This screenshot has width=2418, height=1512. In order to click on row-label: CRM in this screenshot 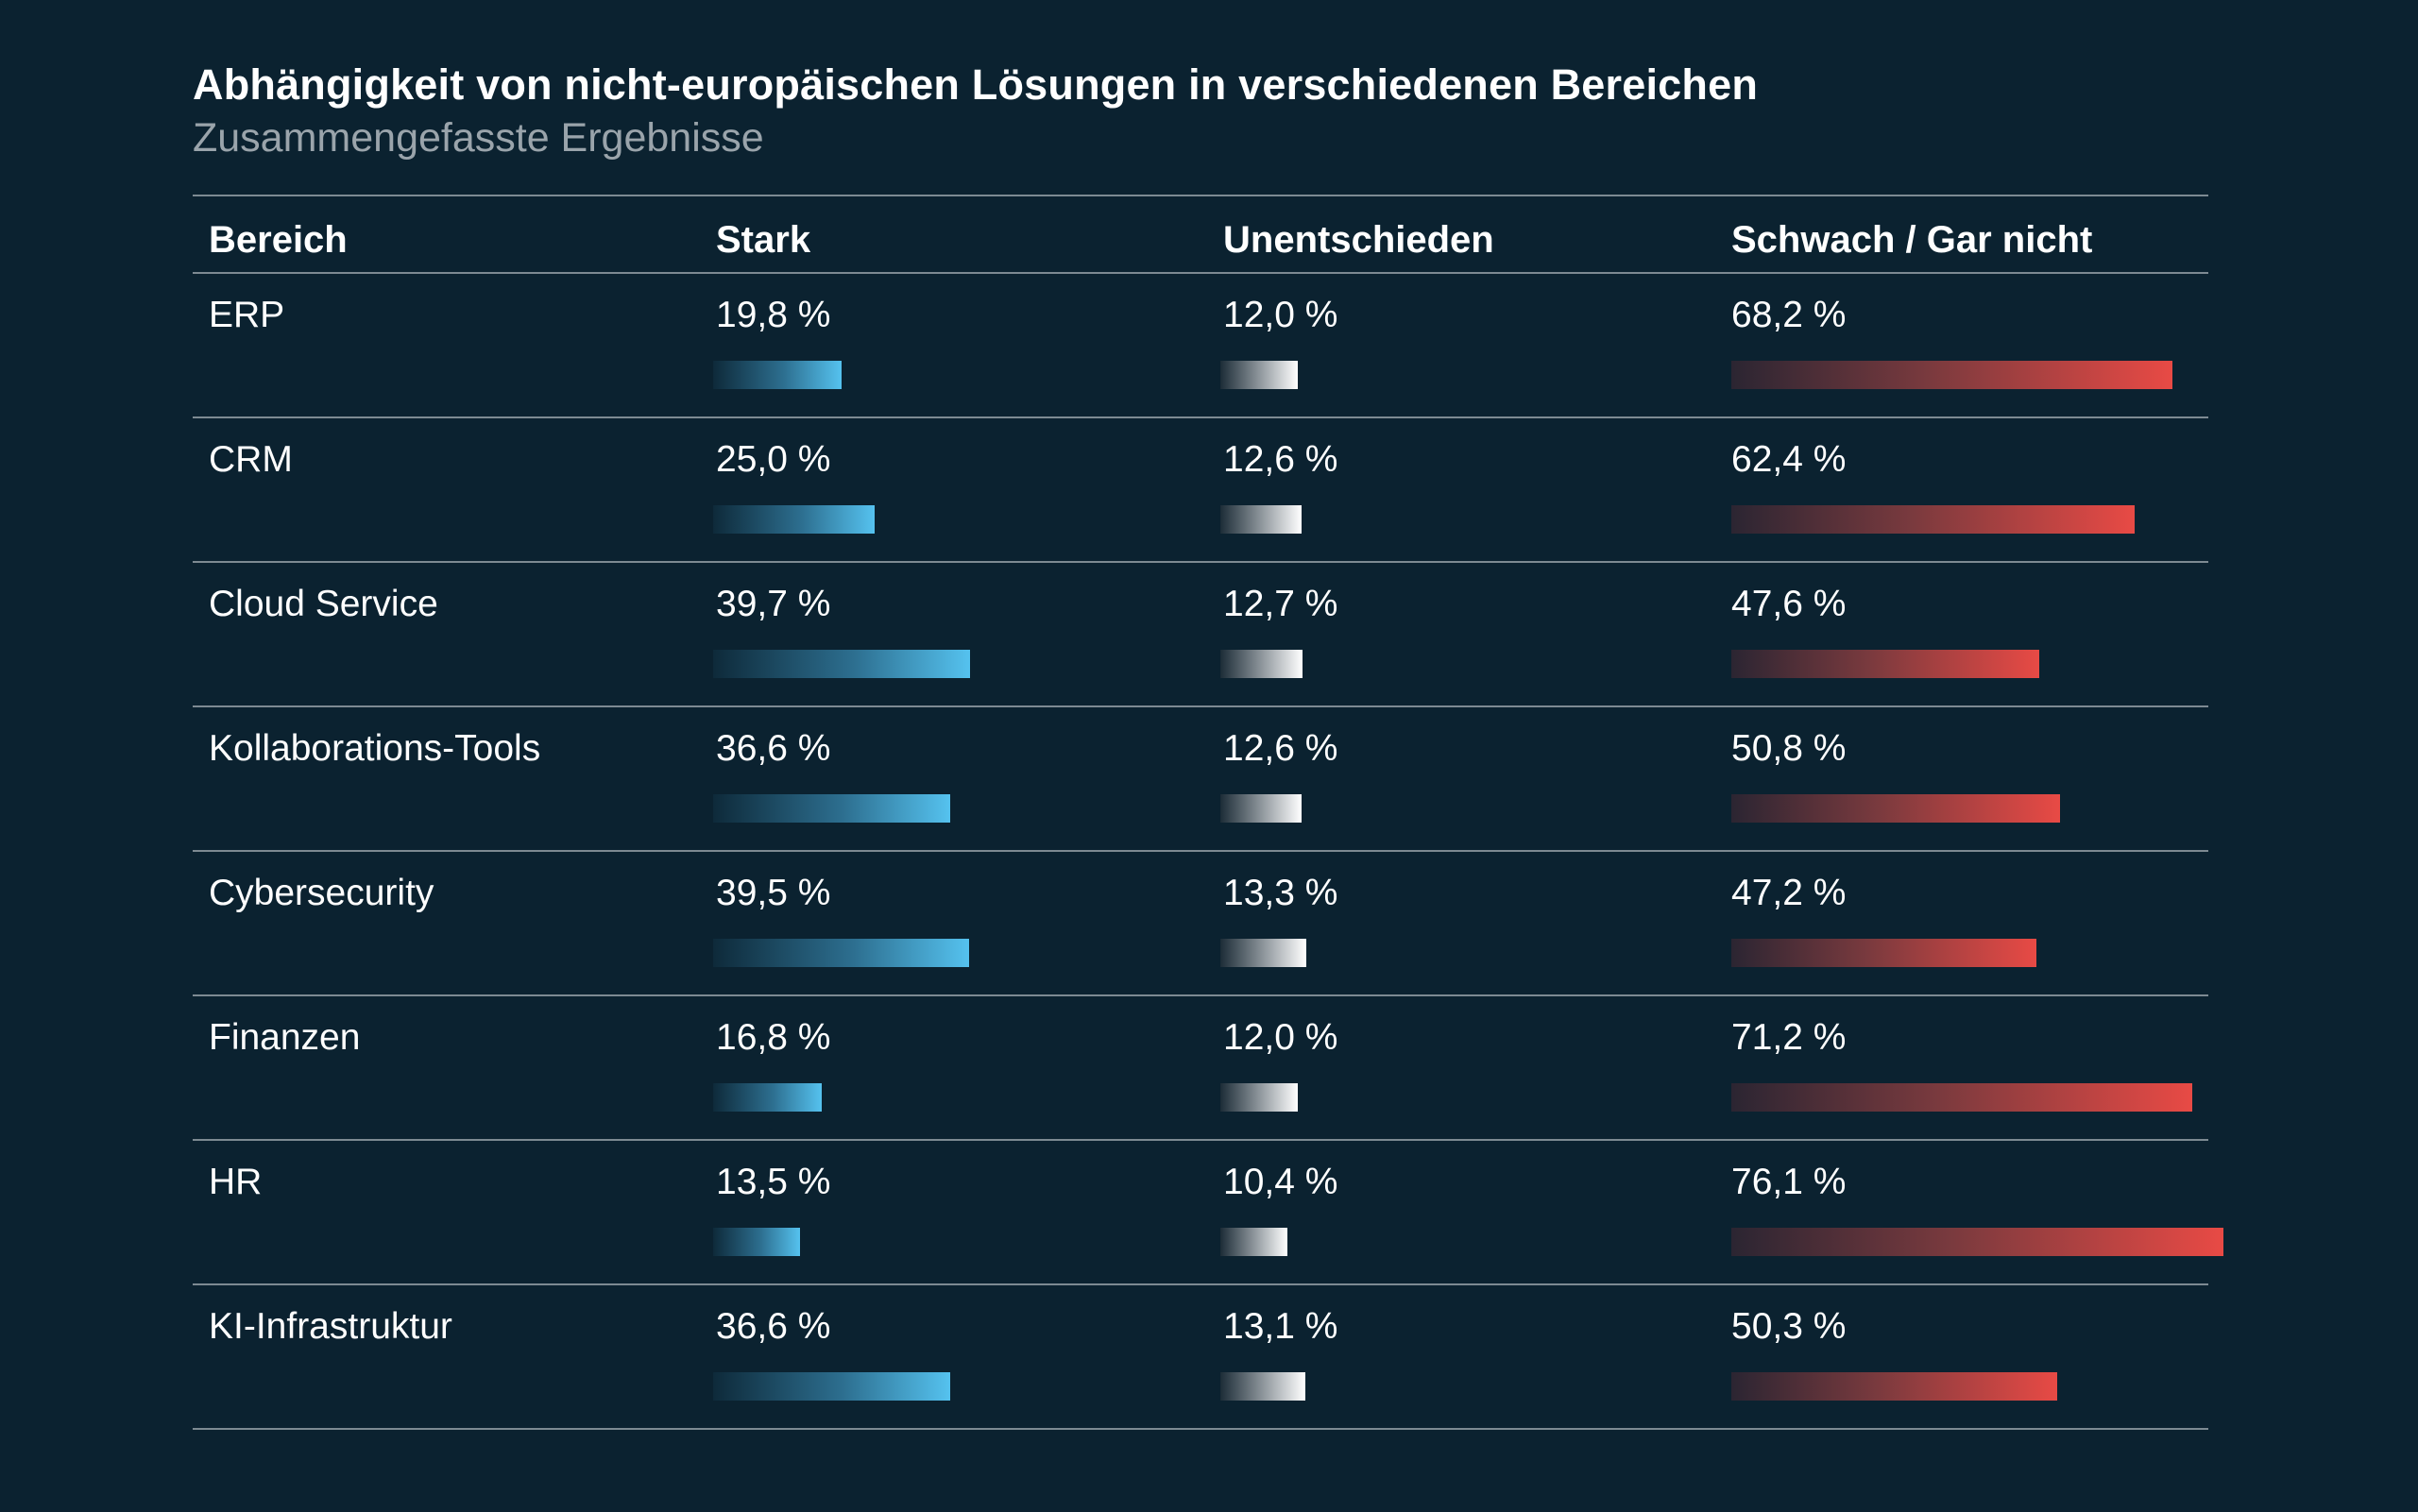, I will do `click(251, 459)`.